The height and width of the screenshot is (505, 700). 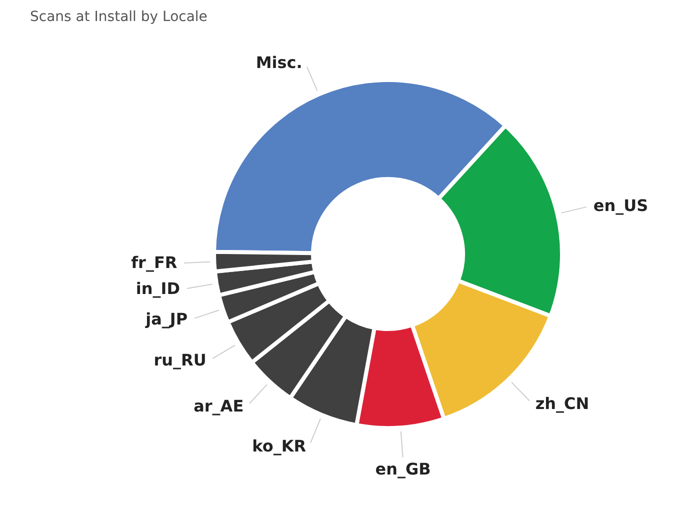 I want to click on slice-label: en_GB, so click(x=403, y=468).